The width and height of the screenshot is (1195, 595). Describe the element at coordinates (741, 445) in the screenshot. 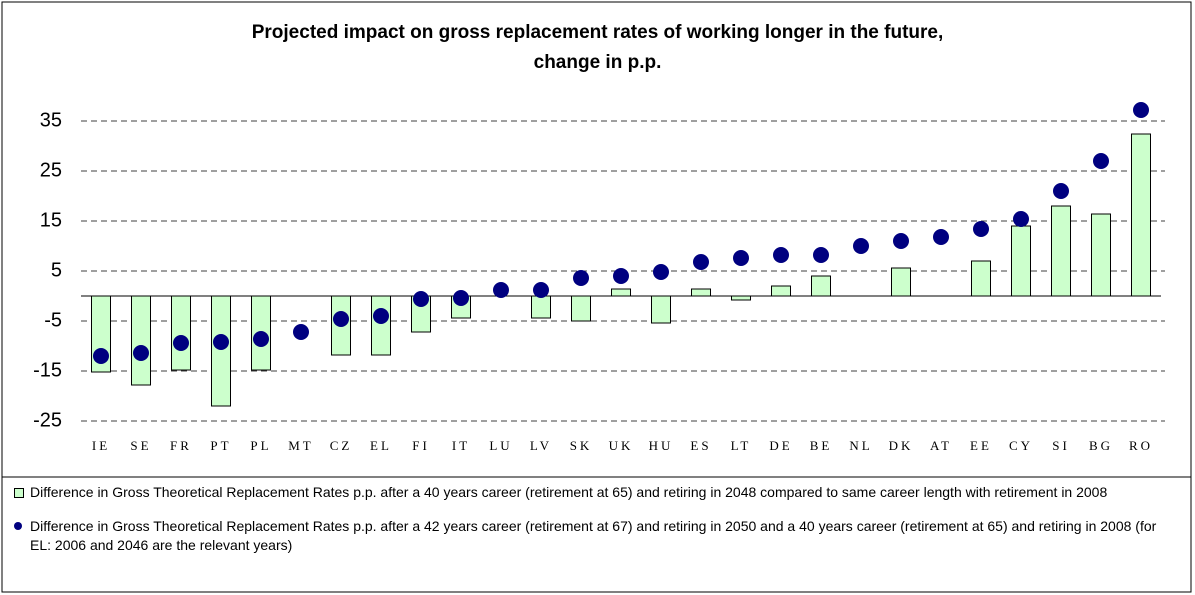

I see `x-tick-label: LT` at that location.